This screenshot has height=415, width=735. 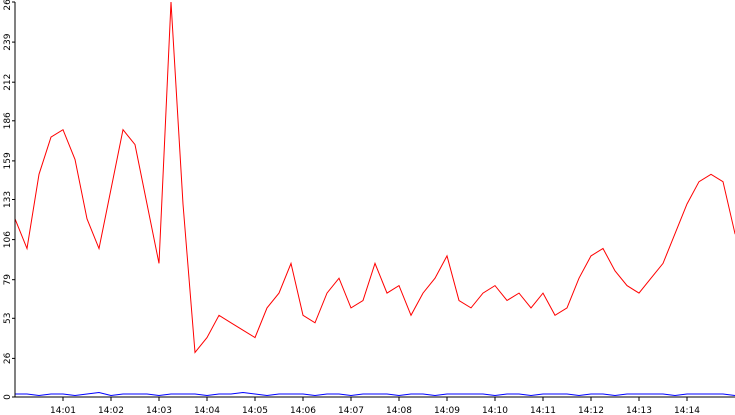 I want to click on x-tick-label: 14:11, so click(x=543, y=410).